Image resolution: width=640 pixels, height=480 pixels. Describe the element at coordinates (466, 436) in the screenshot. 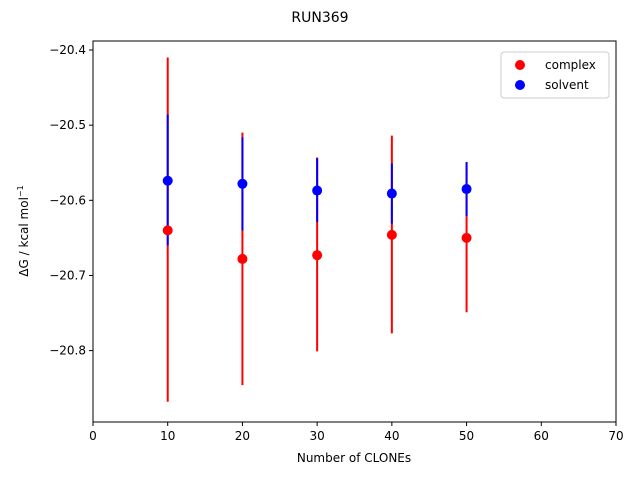

I see `x-tick-label: 50` at that location.